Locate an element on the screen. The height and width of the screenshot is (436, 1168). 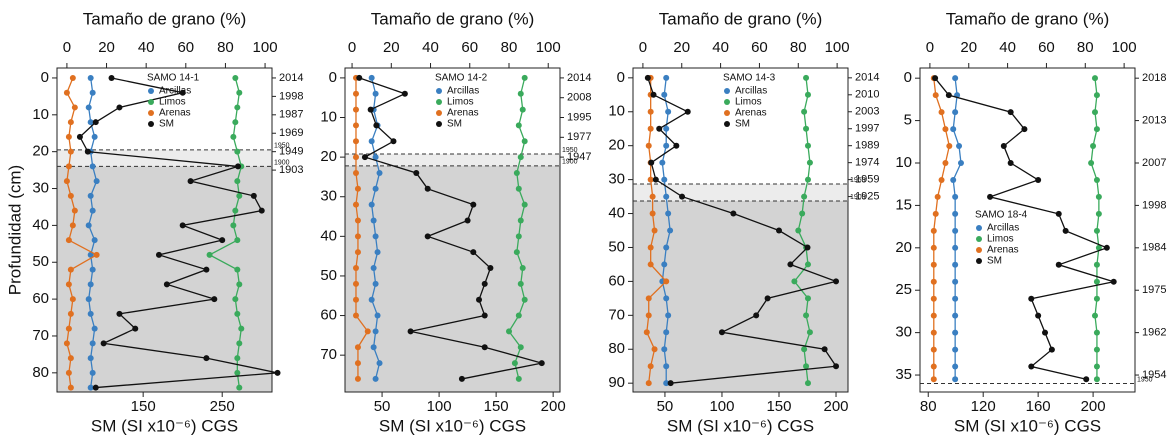
y2-tick-label: 1995 is located at coordinates (579, 117).